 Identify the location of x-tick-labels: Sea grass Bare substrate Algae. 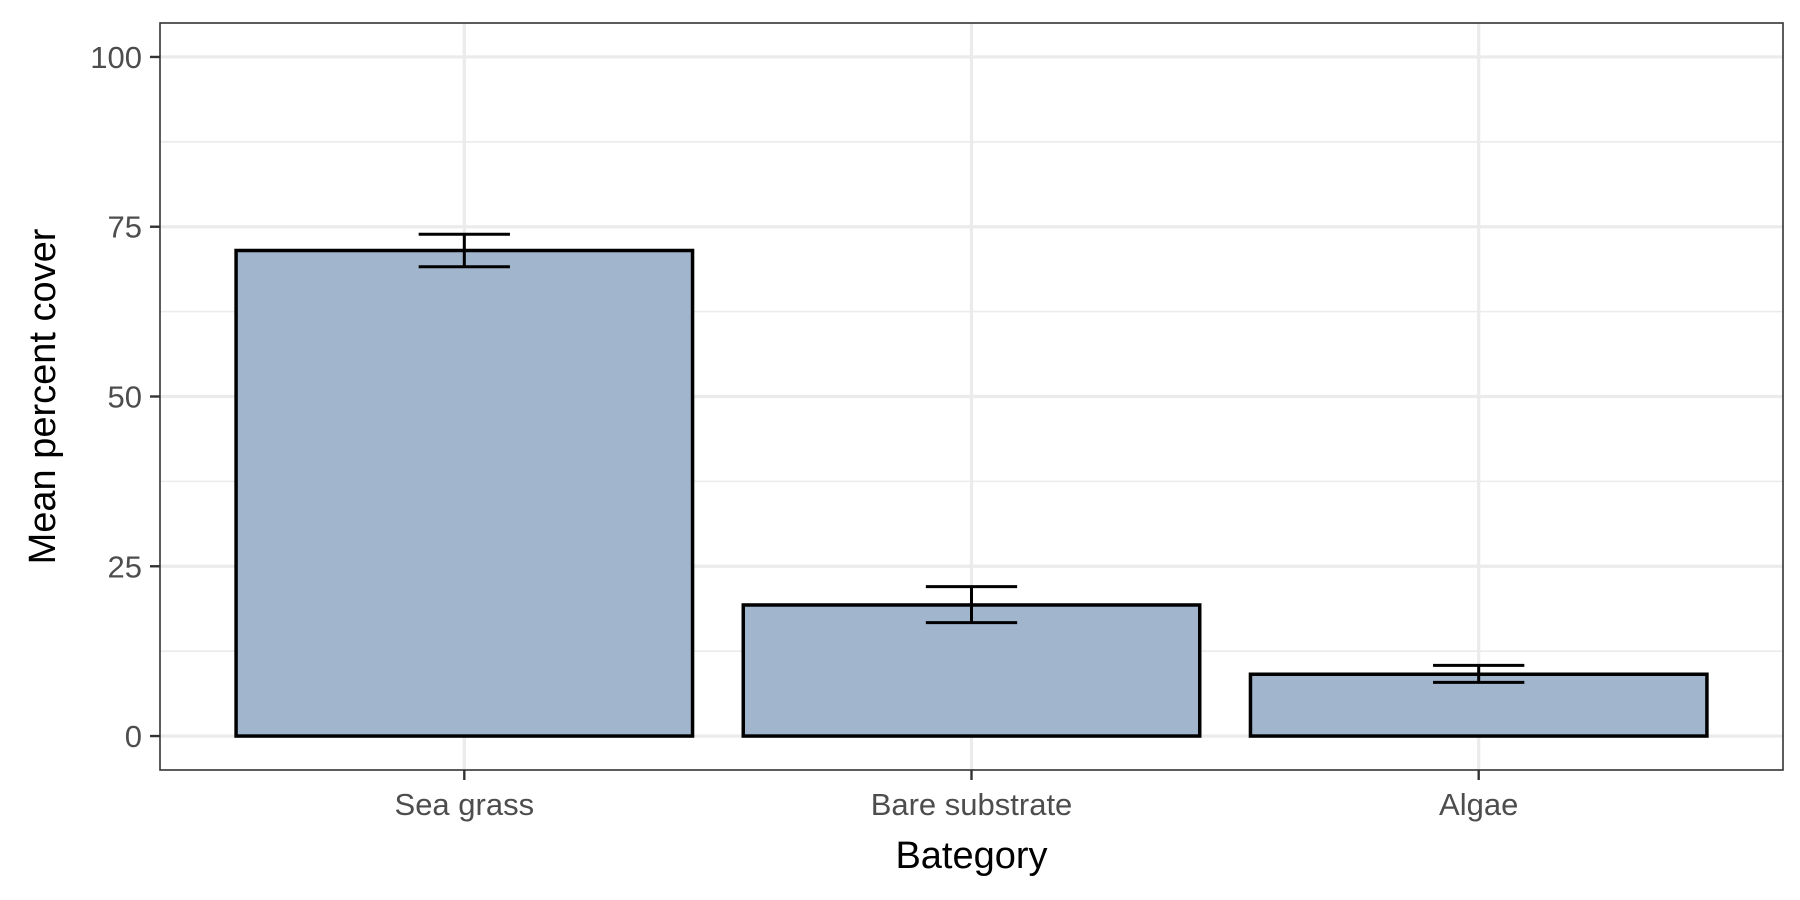
(957, 804).